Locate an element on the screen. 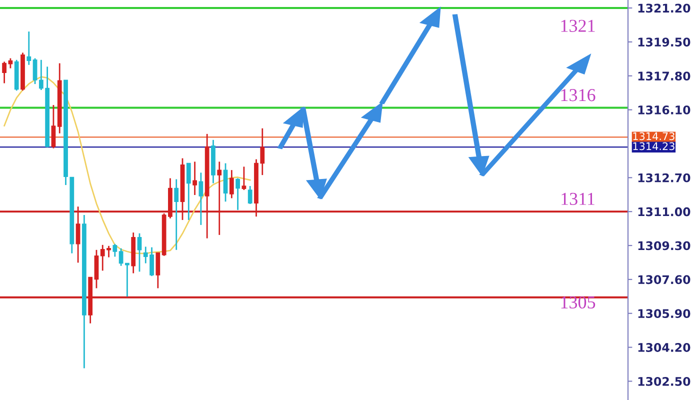  y-tick-label: 1307.60 is located at coordinates (664, 279).